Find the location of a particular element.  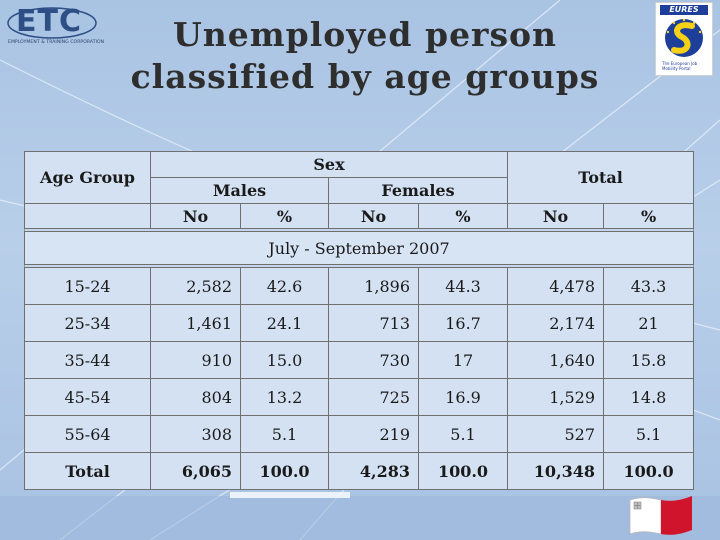

eures-s-mark-icon is located at coordinates (684, 37).